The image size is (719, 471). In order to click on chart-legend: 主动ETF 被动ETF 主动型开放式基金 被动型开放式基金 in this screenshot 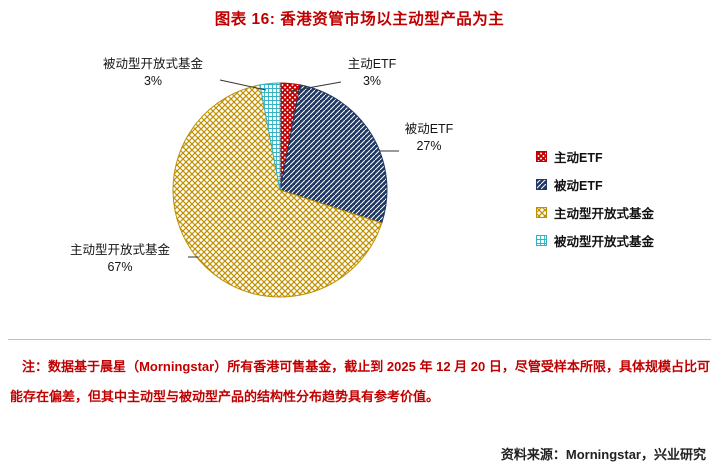, I will do `click(595, 203)`.